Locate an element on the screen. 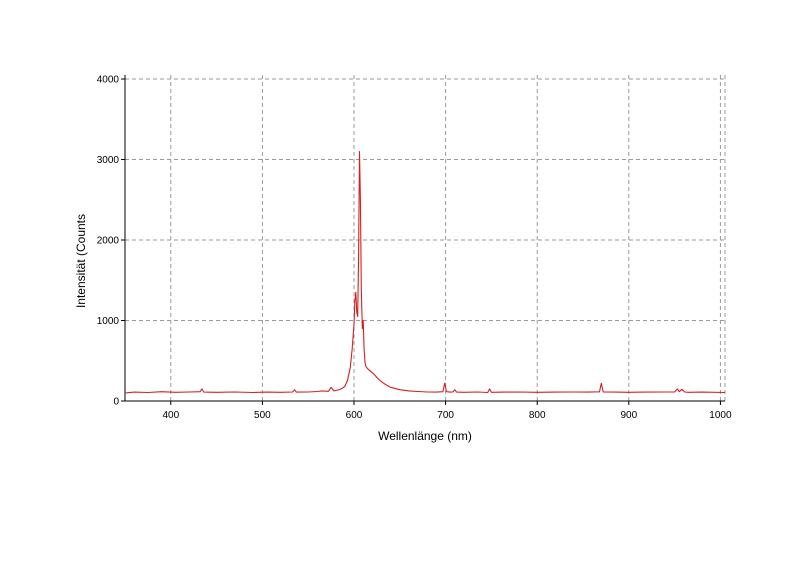 Image resolution: width=800 pixels, height=566 pixels. x-tick-label: 900 is located at coordinates (628, 415).